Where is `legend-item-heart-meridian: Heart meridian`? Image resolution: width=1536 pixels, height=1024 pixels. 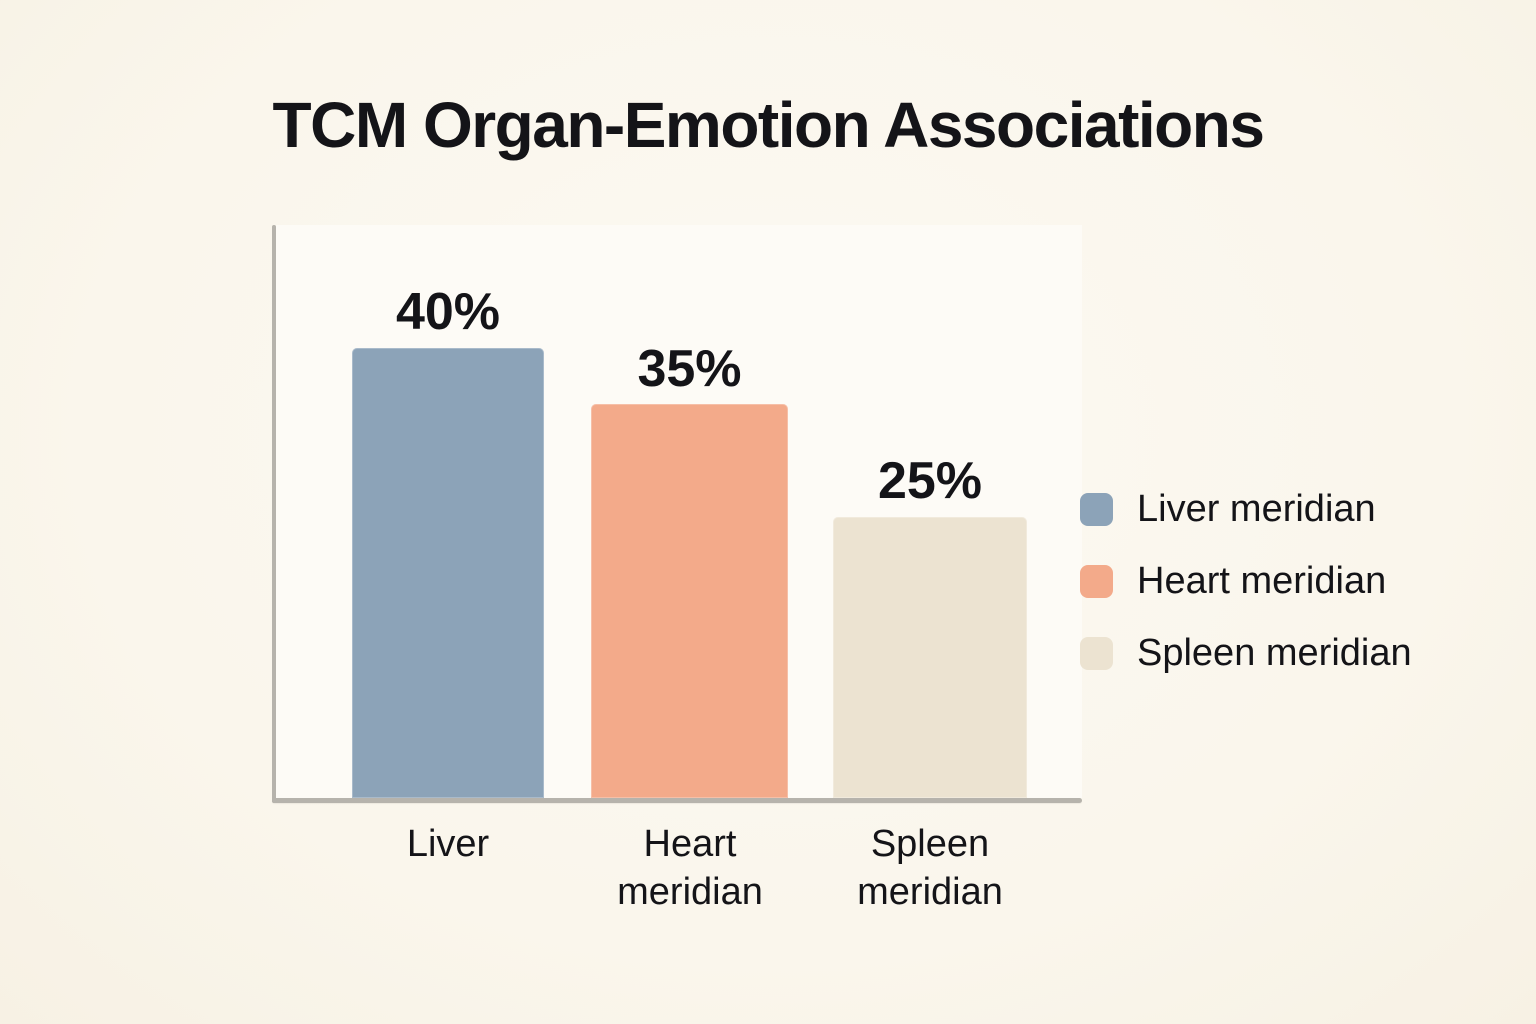 legend-item-heart-meridian: Heart meridian is located at coordinates (1246, 581).